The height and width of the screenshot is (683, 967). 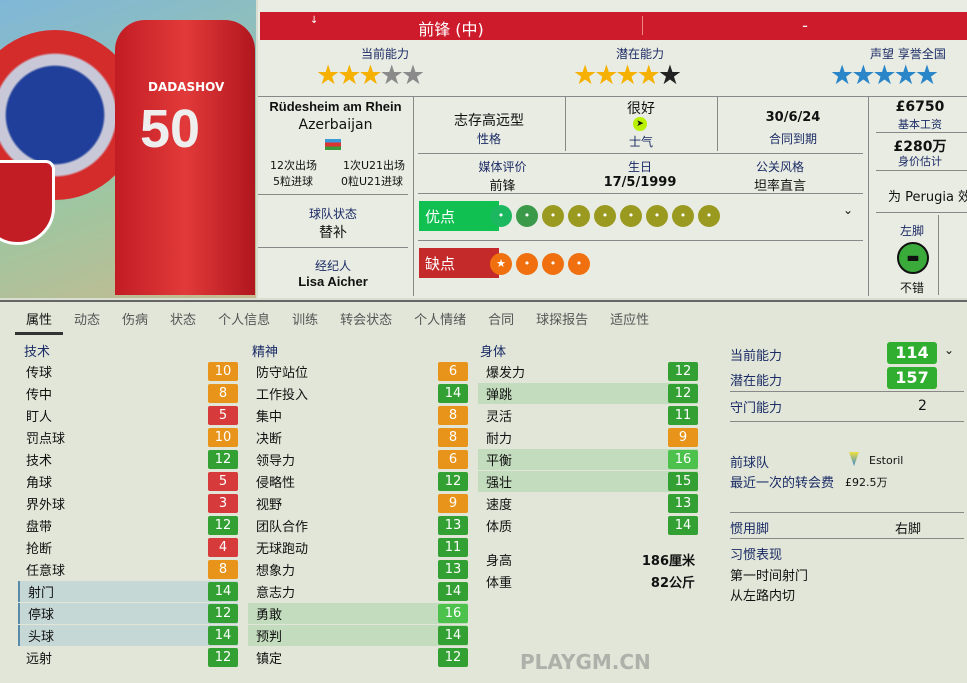 What do you see at coordinates (358, 525) in the screenshot?
I see `attribute-row: 团队合作 13` at bounding box center [358, 525].